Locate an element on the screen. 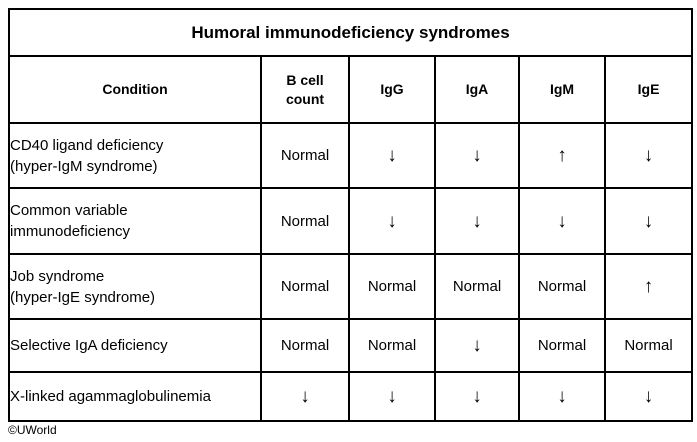 This screenshot has height=442, width=697. ige-cell: ↑ is located at coordinates (648, 286).